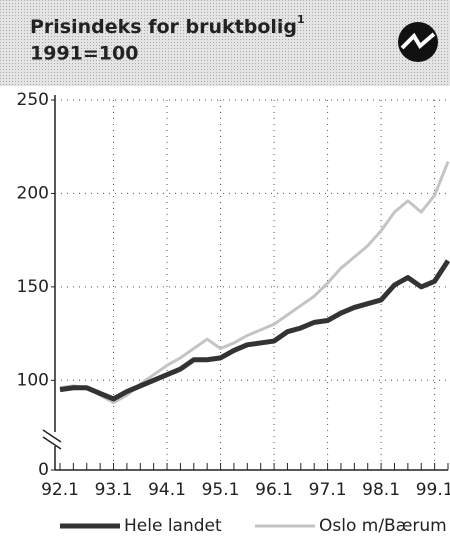  Describe the element at coordinates (33, 193) in the screenshot. I see `y-tick-label: 200` at that location.